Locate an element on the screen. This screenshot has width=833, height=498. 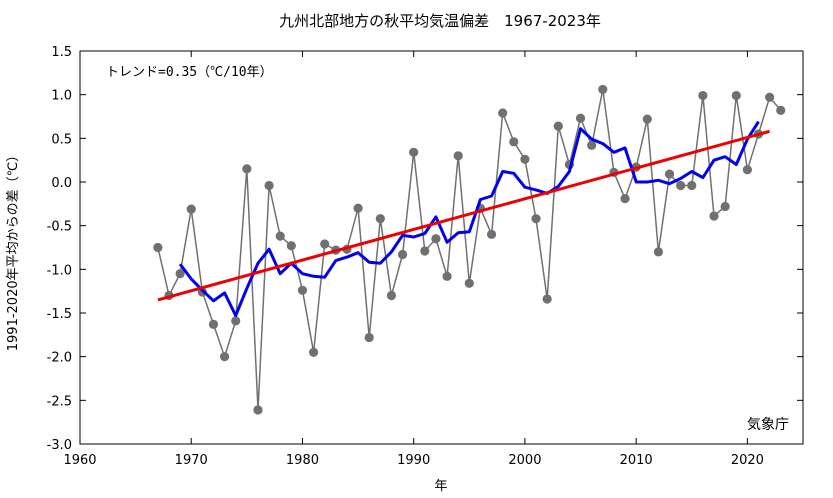
x-tick-label: 2010 is located at coordinates (636, 460).